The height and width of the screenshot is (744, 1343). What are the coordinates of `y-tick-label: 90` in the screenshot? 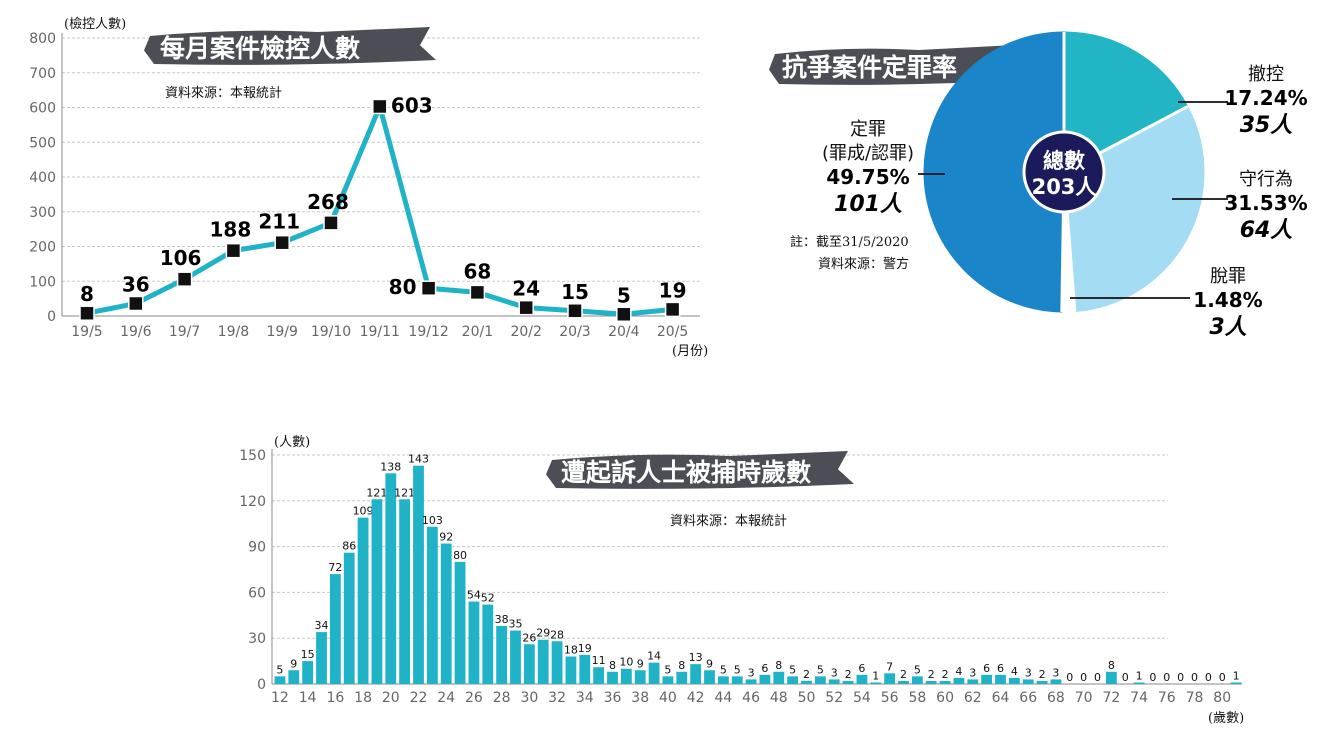 It's located at (257, 548).